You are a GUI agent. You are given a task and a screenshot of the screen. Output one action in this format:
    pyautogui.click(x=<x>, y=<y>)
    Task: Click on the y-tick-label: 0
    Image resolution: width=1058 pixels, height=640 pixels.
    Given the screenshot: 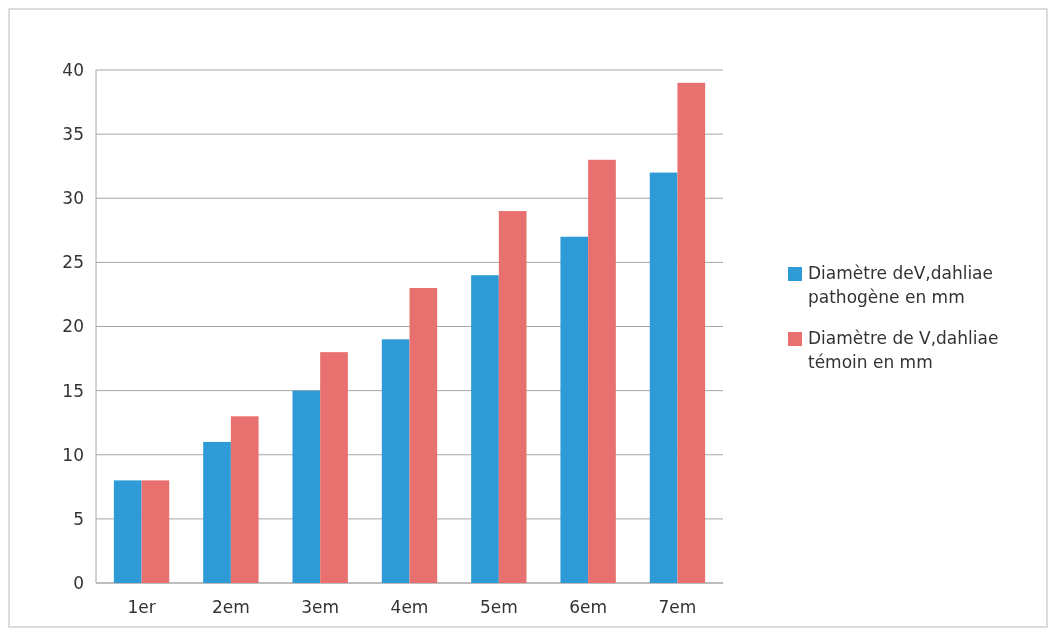 What is the action you would take?
    pyautogui.click(x=78, y=582)
    